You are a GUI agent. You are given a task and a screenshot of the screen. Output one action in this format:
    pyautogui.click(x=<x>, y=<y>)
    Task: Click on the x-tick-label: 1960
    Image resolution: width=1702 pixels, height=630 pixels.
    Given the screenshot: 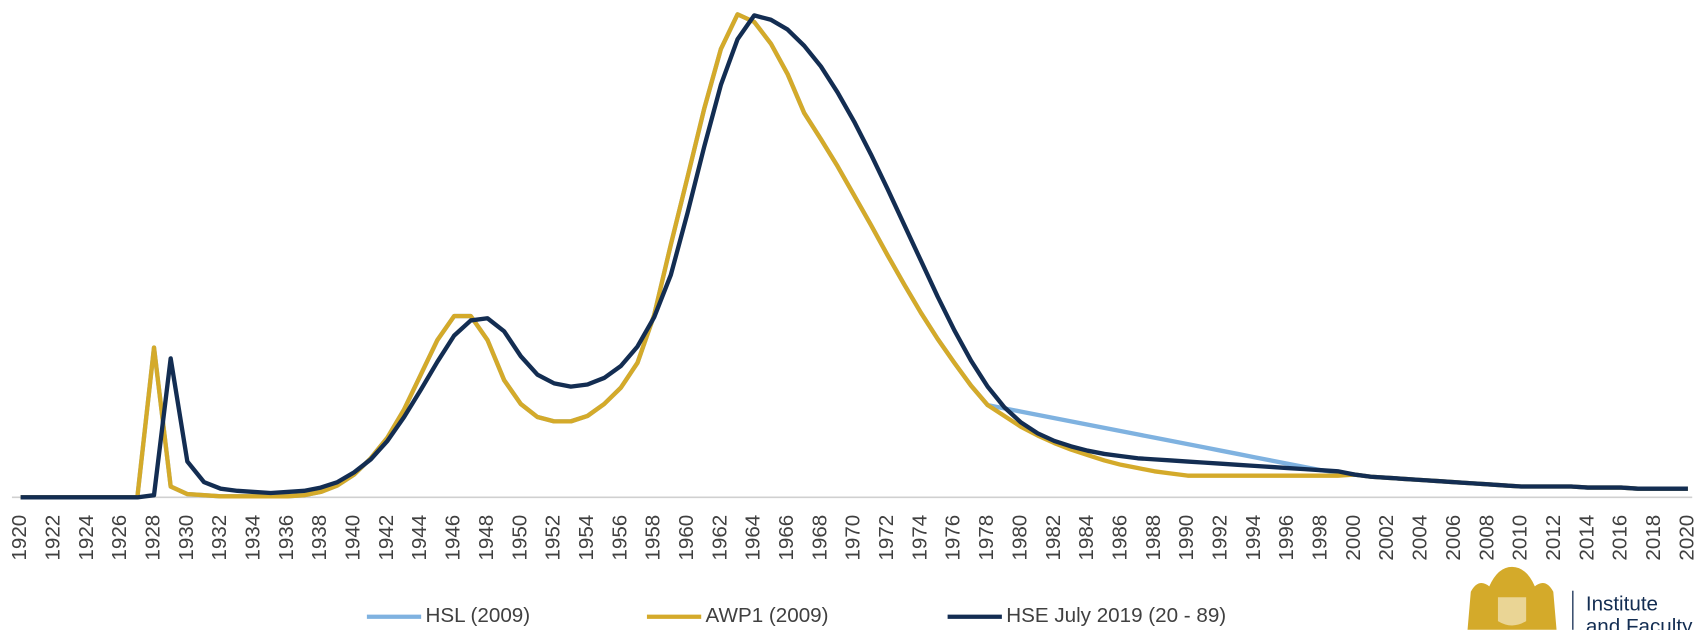 What is the action you would take?
    pyautogui.click(x=686, y=538)
    